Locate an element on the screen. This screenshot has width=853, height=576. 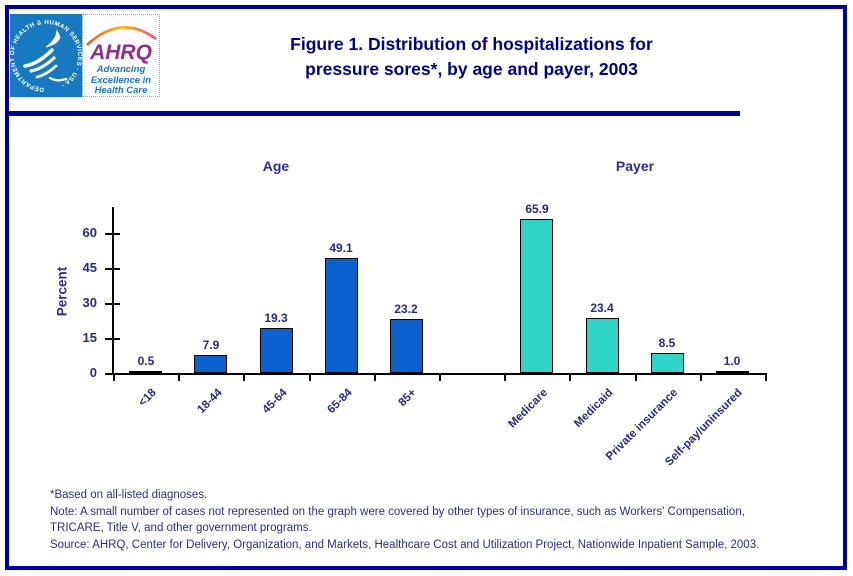
x-category-label-medicaid: Medicaid is located at coordinates (593, 408).